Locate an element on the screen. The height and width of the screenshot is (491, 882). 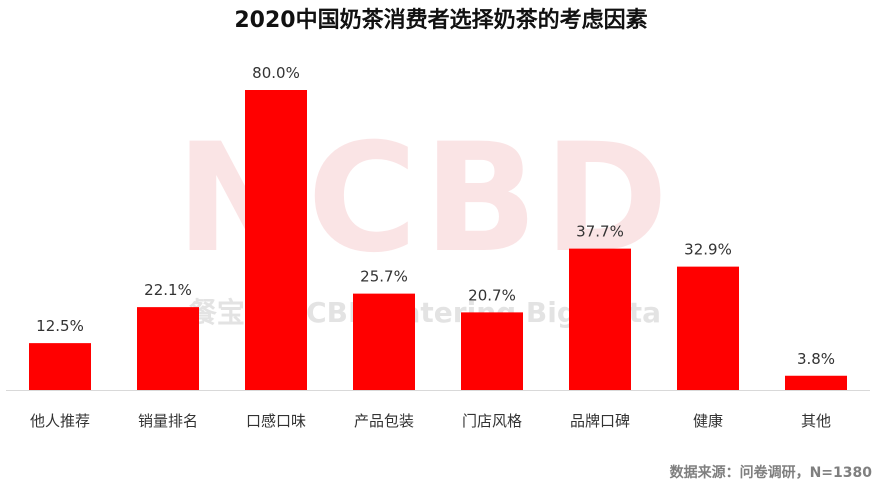
value-label: 22.1% is located at coordinates (168, 290).